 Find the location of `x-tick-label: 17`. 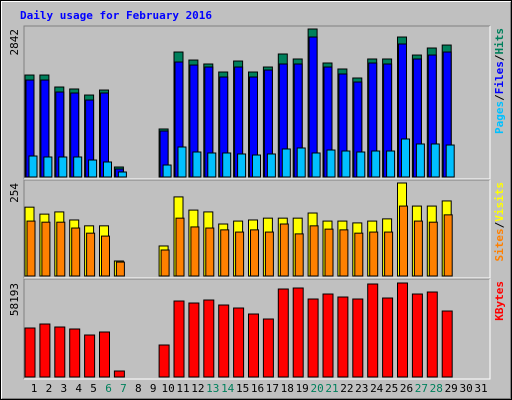

x-tick-label: 17 is located at coordinates (272, 388).